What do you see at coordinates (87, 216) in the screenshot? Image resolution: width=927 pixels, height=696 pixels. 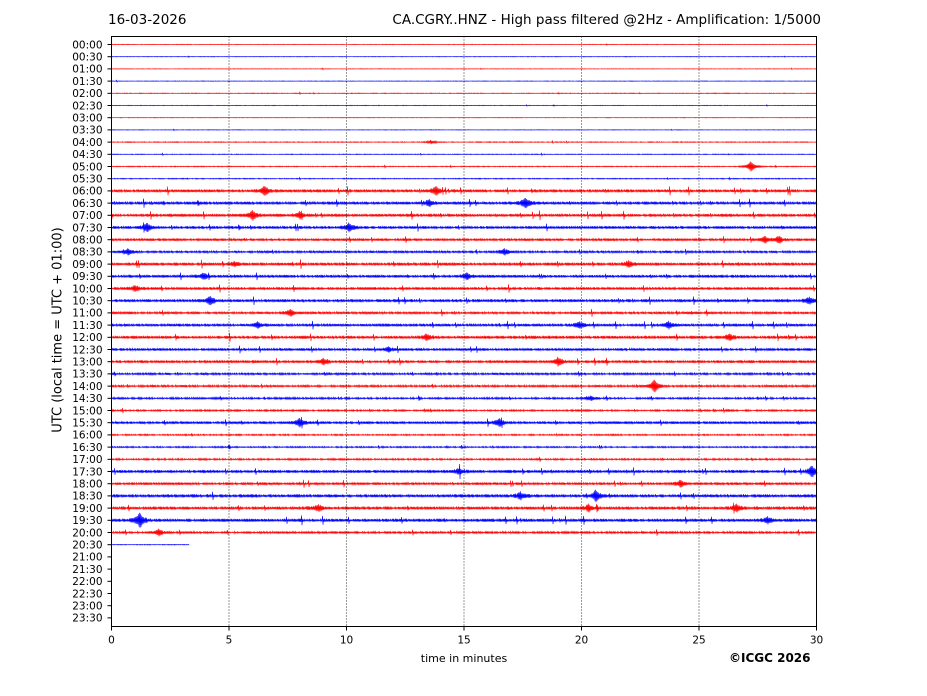 I see `y-tick-label: 07:00` at bounding box center [87, 216].